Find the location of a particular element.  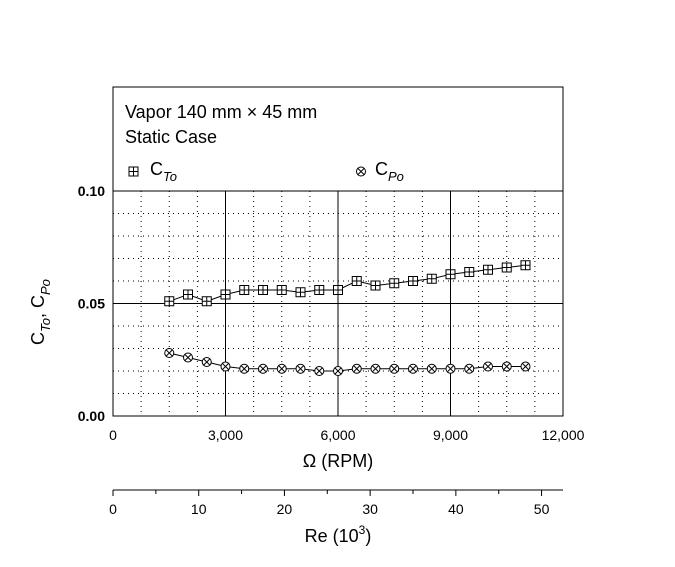

x-tick-label: 3,000 is located at coordinates (225, 435).